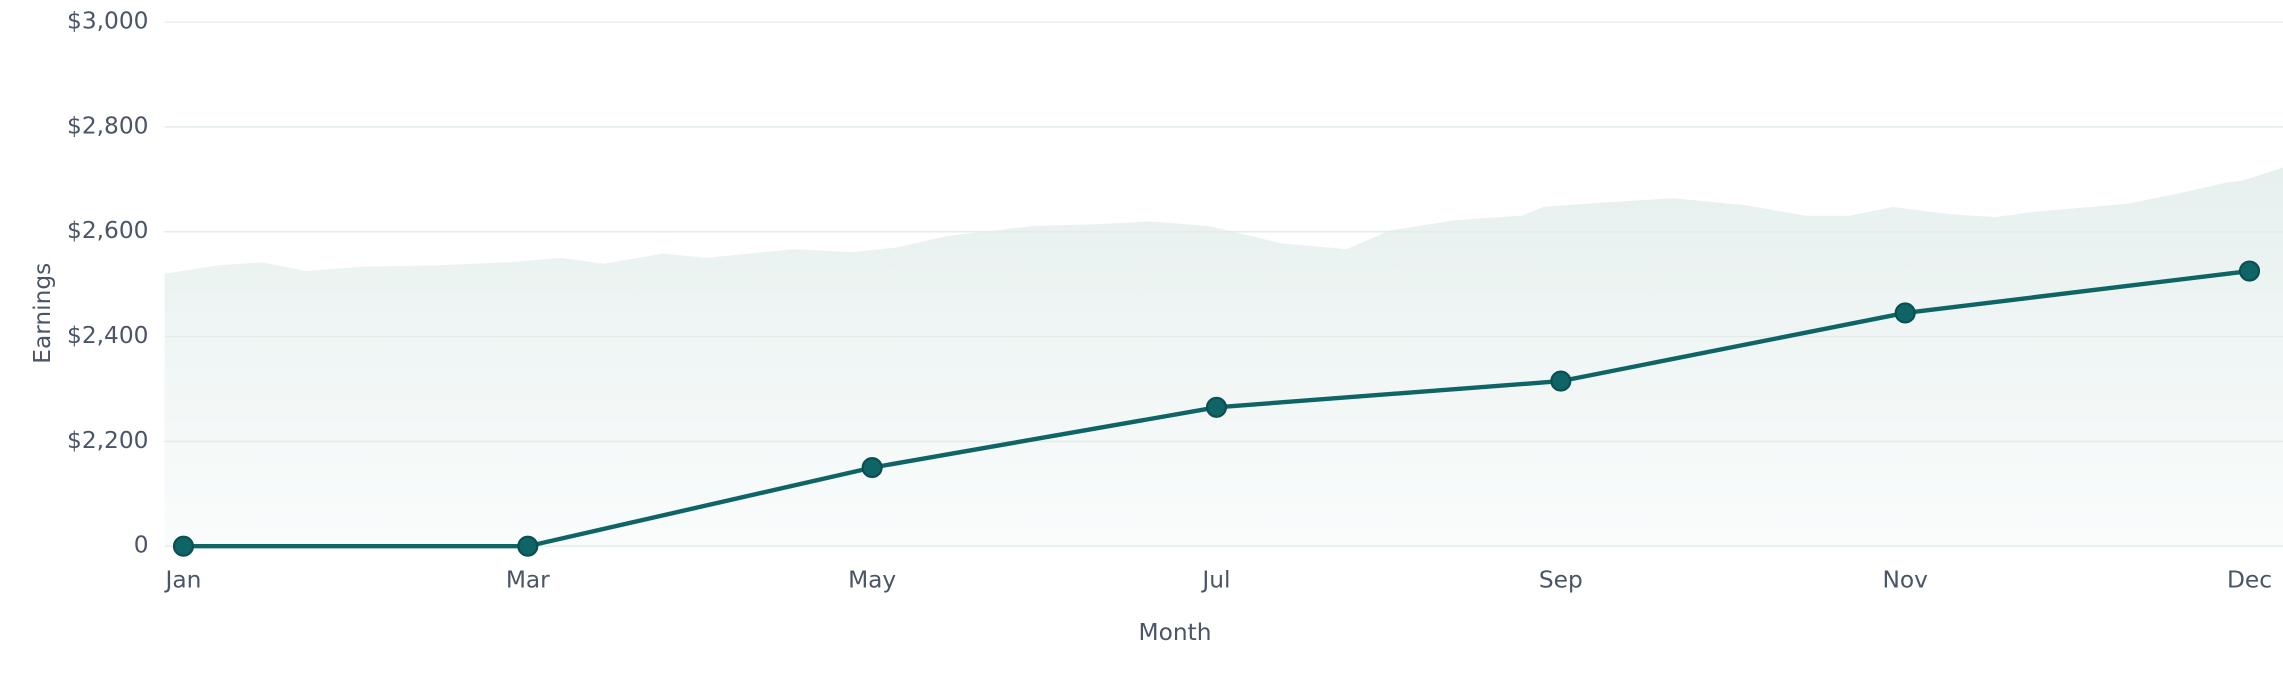  Describe the element at coordinates (42, 313) in the screenshot. I see `y-axis-title: Earnings` at that location.